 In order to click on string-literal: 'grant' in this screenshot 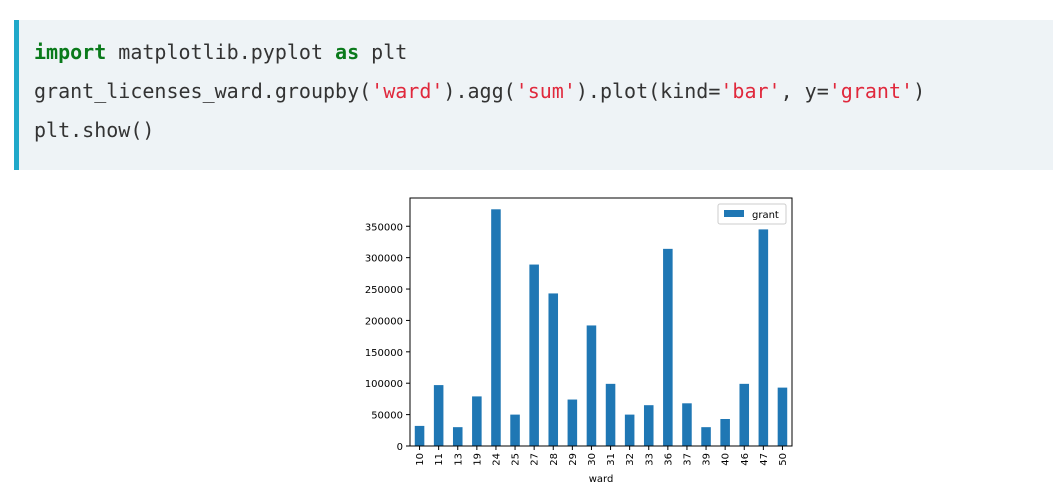, I will do `click(871, 91)`.